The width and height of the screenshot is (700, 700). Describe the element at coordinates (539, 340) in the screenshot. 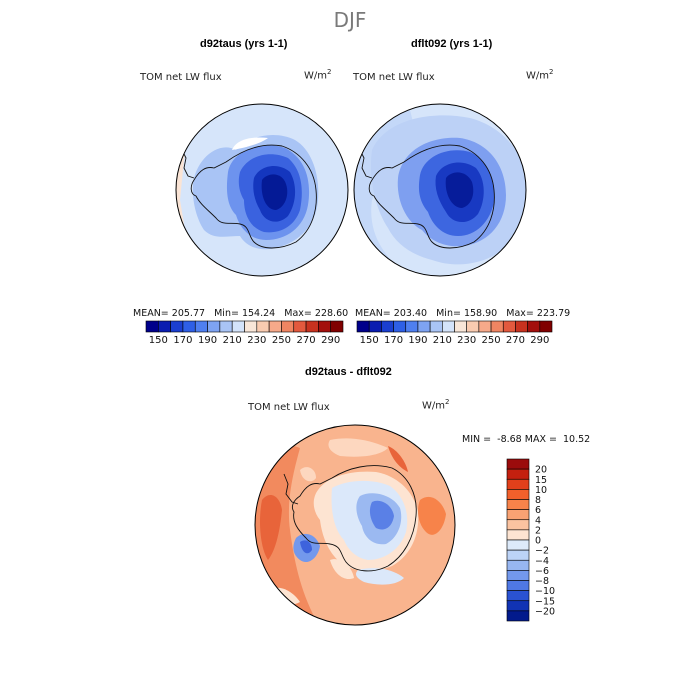

I see `panel2-colorbar-tick-label: 290` at that location.